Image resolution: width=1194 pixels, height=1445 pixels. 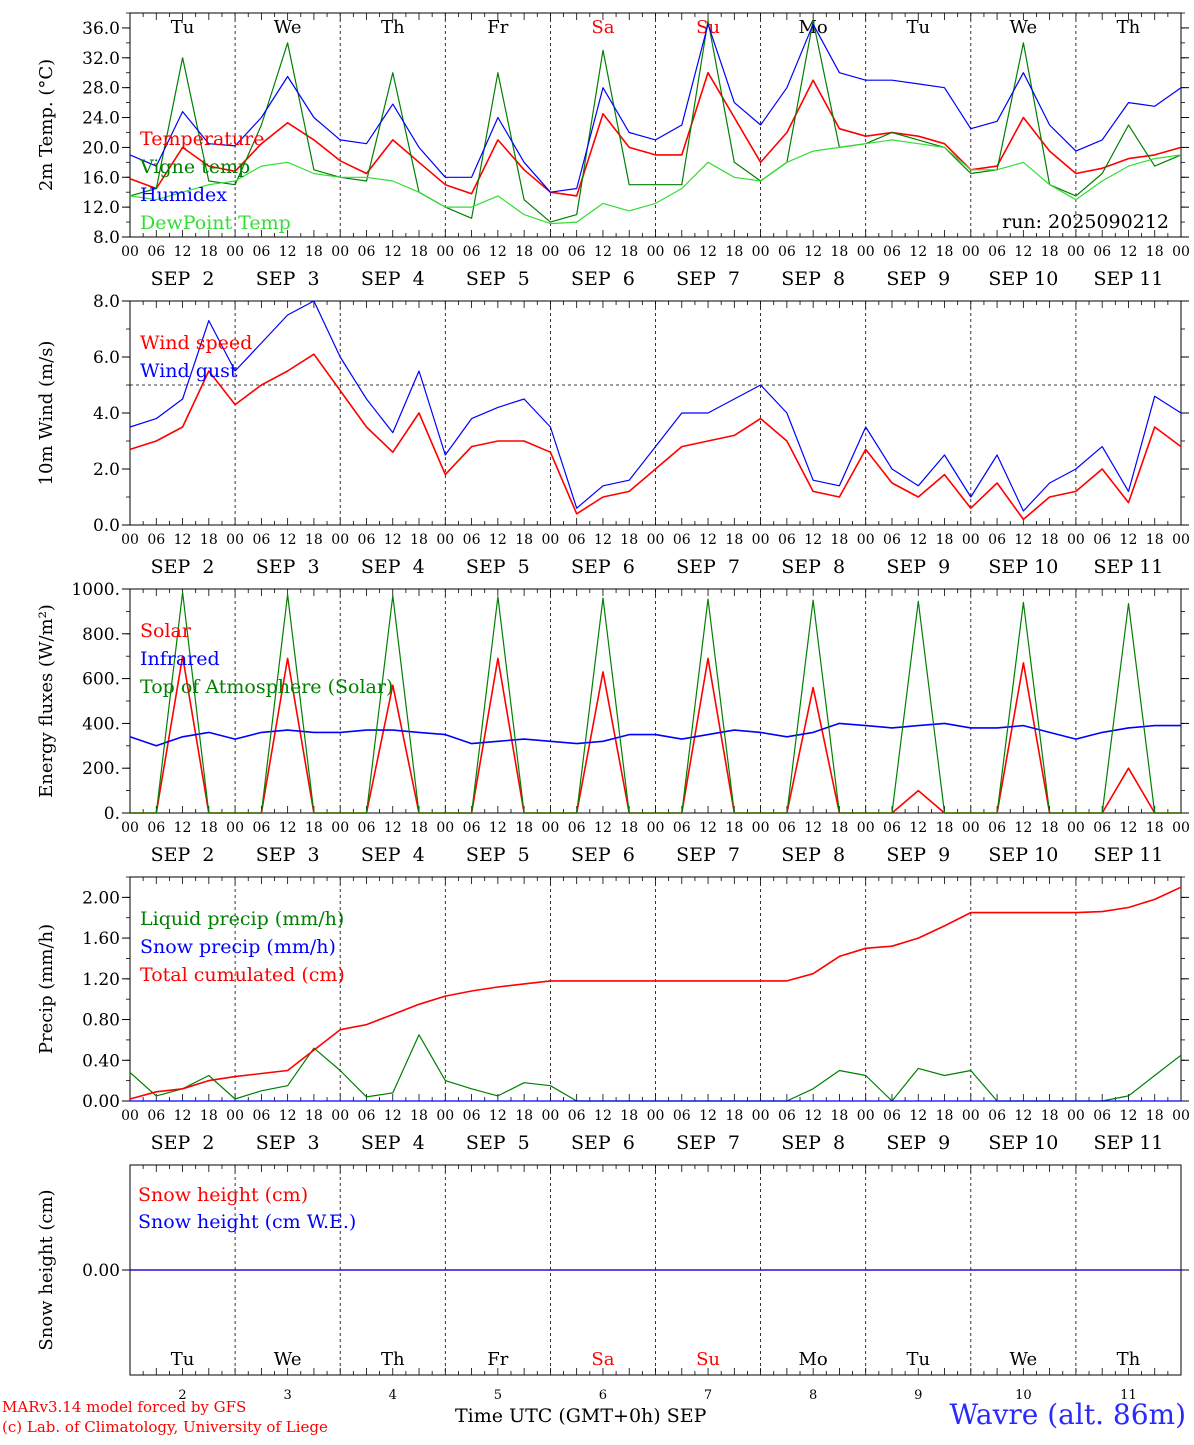 I want to click on panel-5-day-number: 8, so click(x=813, y=1395).